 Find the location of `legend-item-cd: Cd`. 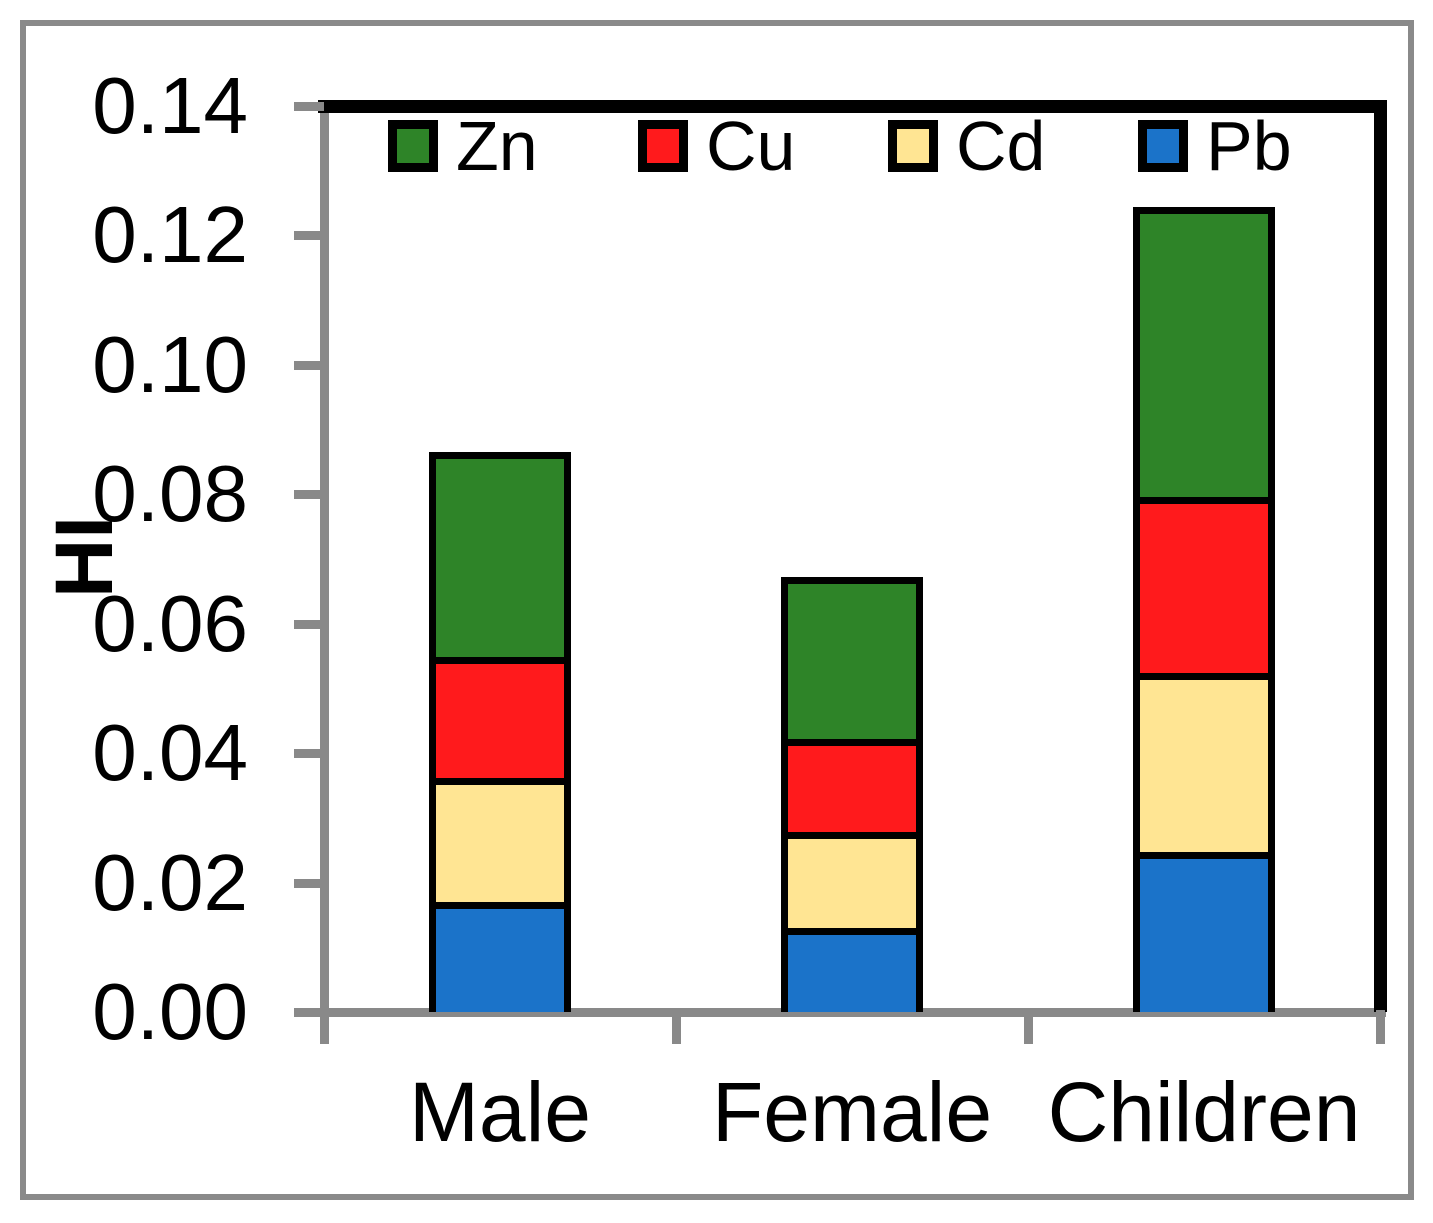

legend-item-cd: Cd is located at coordinates (966, 146).